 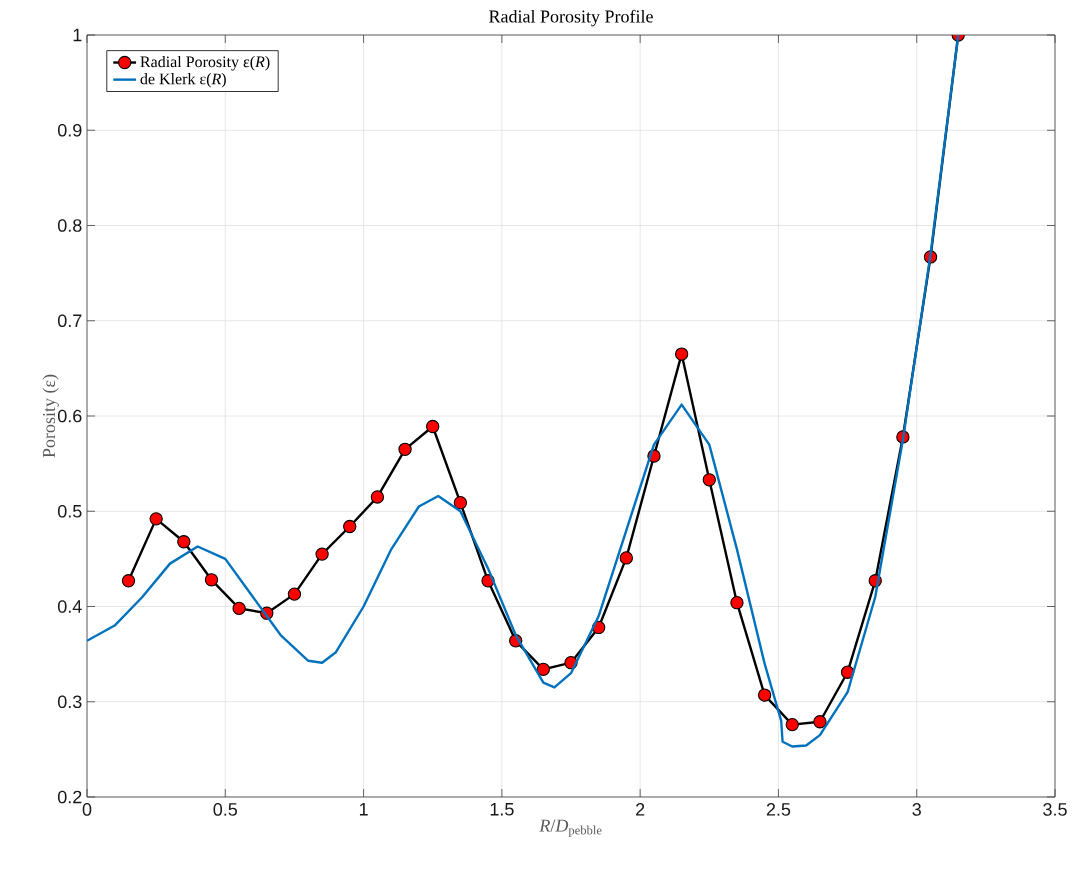 I want to click on x-tick-label: 1, so click(x=363, y=809).